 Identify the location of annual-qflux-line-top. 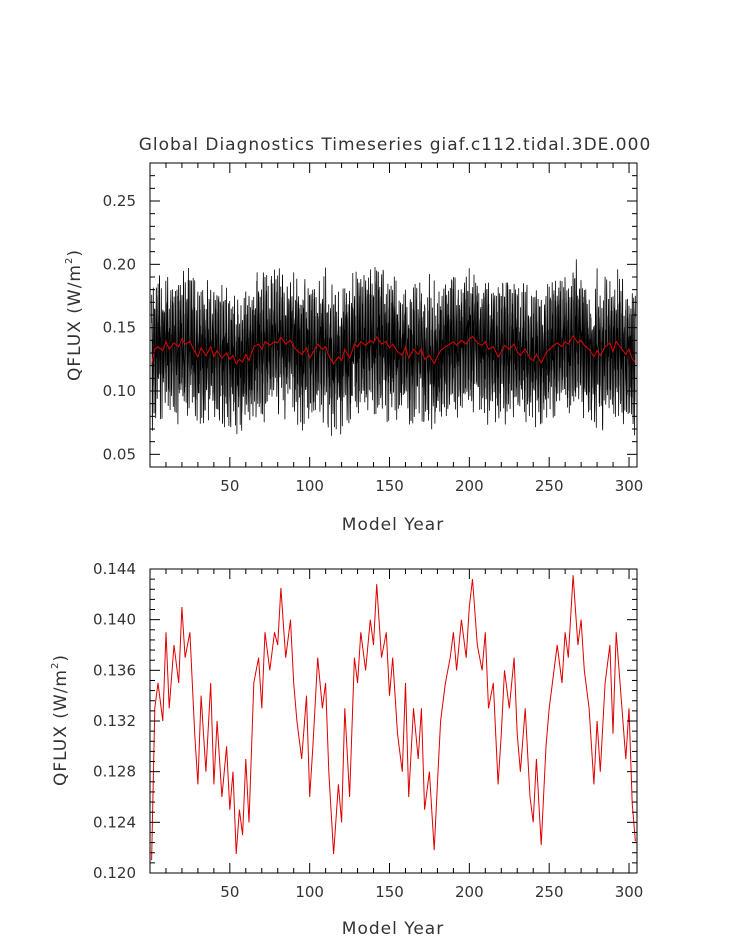
(393, 349).